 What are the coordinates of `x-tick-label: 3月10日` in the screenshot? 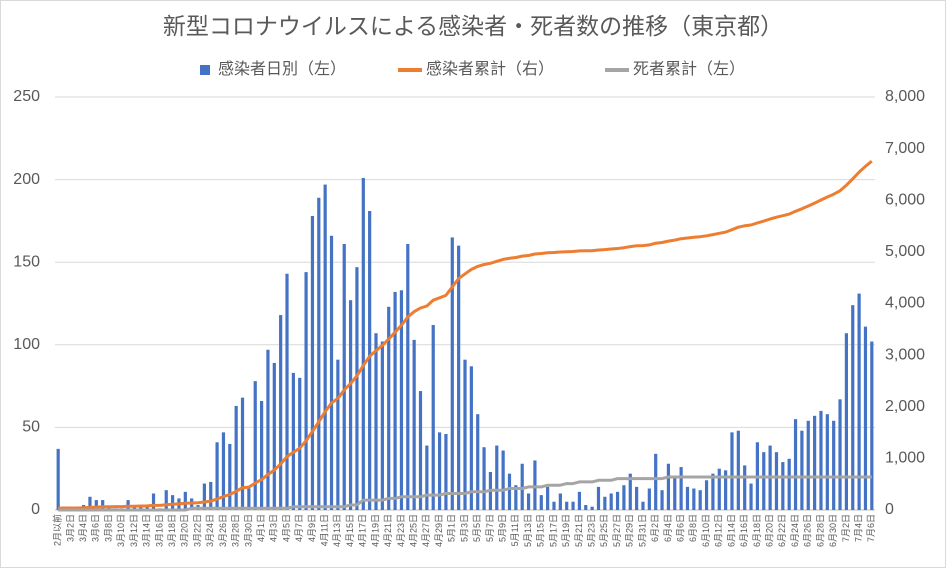 It's located at (121, 530).